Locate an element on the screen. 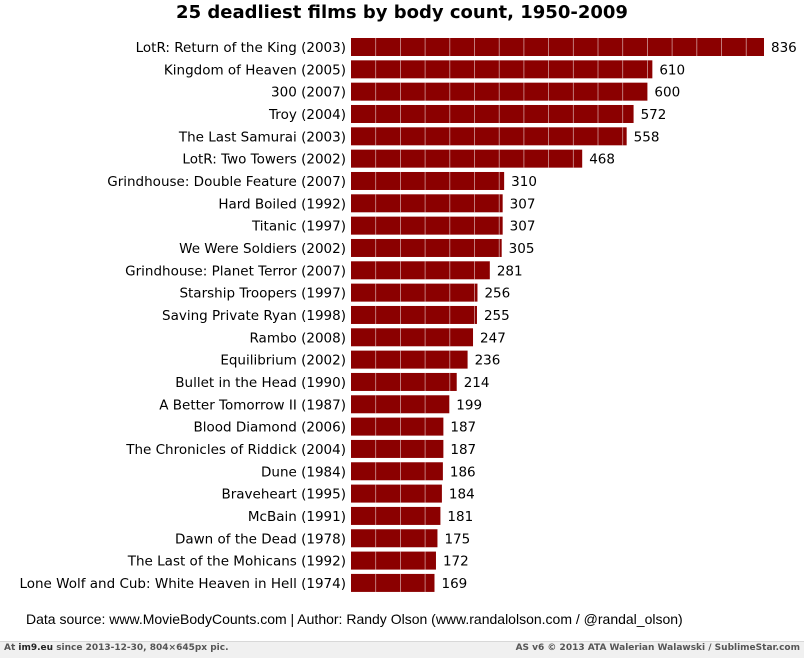 The width and height of the screenshot is (804, 658). category-label: Grindhouse: Planet Terror (2007) is located at coordinates (235, 271).